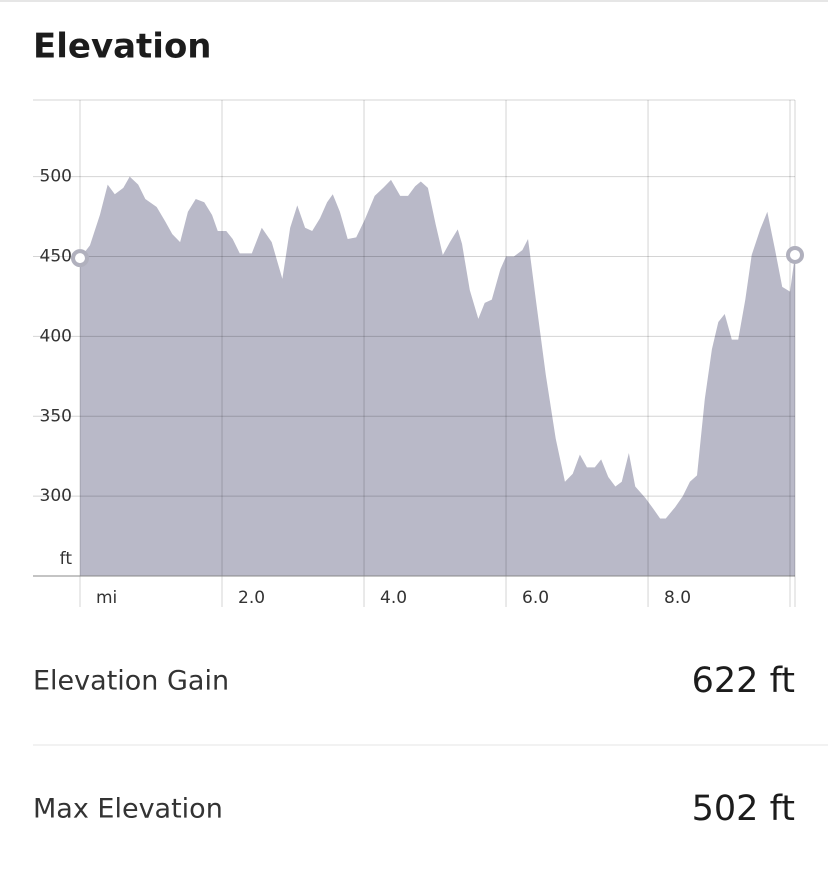 Image resolution: width=828 pixels, height=874 pixels. I want to click on stat-value: 622 ft, so click(743, 681).